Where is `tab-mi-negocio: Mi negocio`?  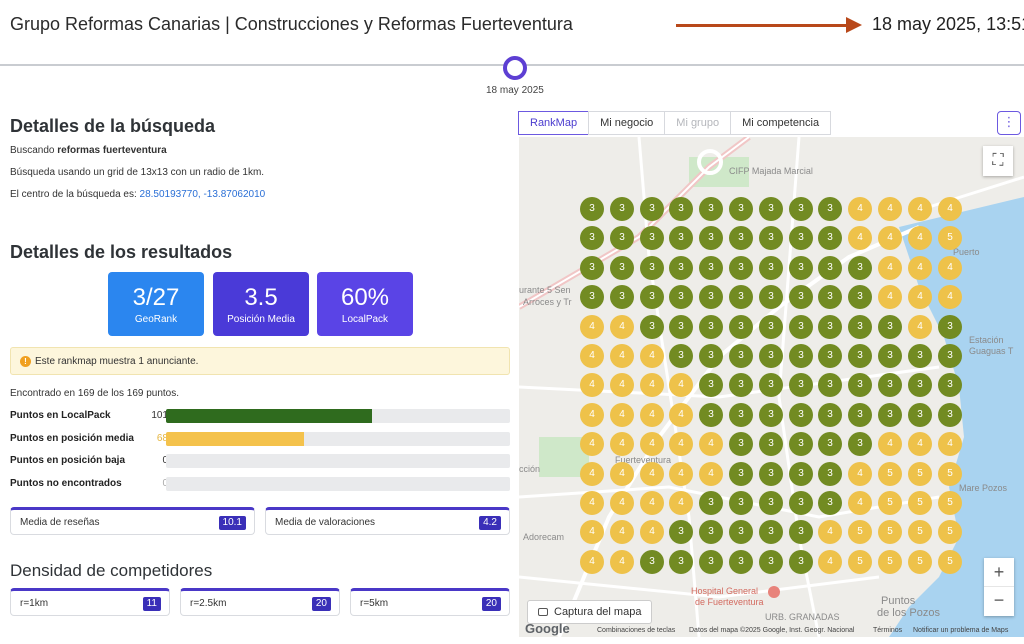 tab-mi-negocio: Mi negocio is located at coordinates (627, 123).